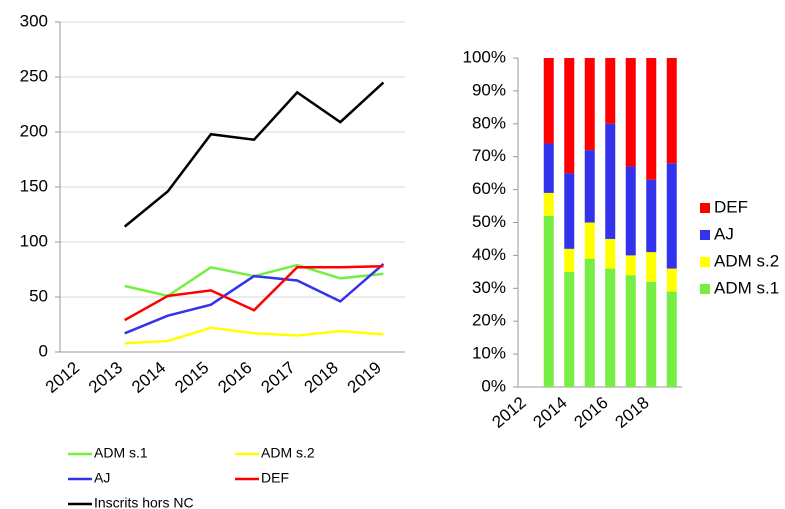 Image resolution: width=785 pixels, height=509 pixels. I want to click on y-tick-label: 50%, so click(489, 221).